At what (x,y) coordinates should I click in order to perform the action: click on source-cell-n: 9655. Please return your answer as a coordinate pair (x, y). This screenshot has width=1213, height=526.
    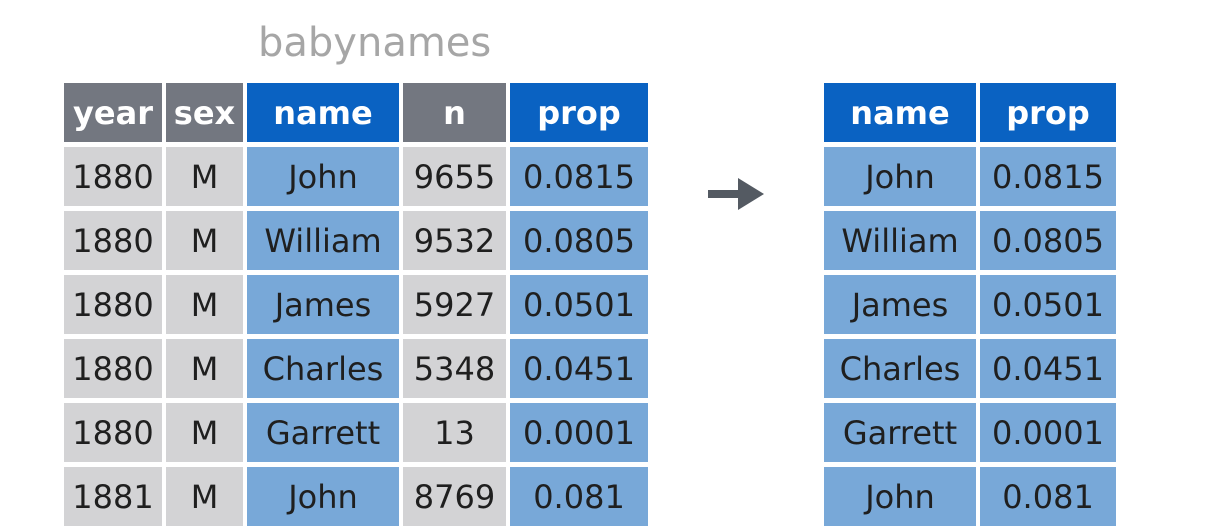
    Looking at the image, I should click on (454, 176).